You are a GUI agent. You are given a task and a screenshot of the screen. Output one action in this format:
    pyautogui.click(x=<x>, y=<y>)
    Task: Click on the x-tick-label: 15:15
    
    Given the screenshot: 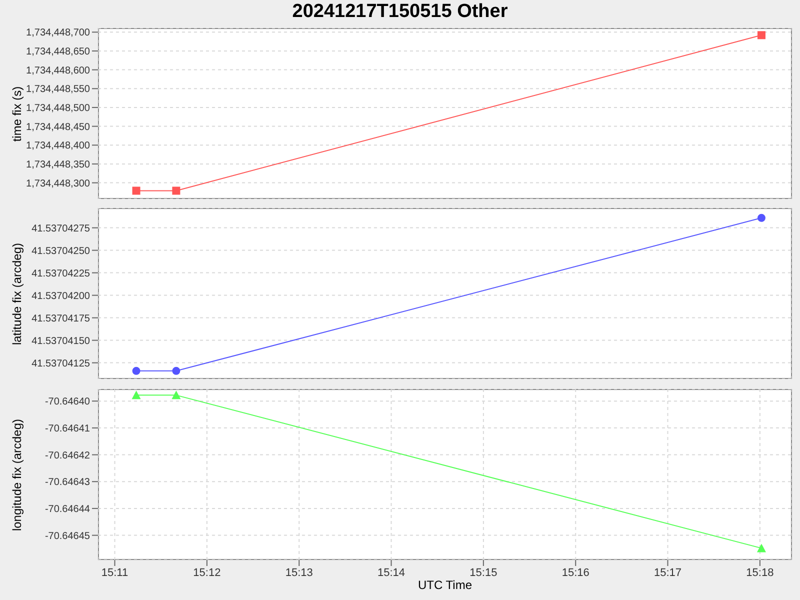 What is the action you would take?
    pyautogui.click(x=484, y=572)
    